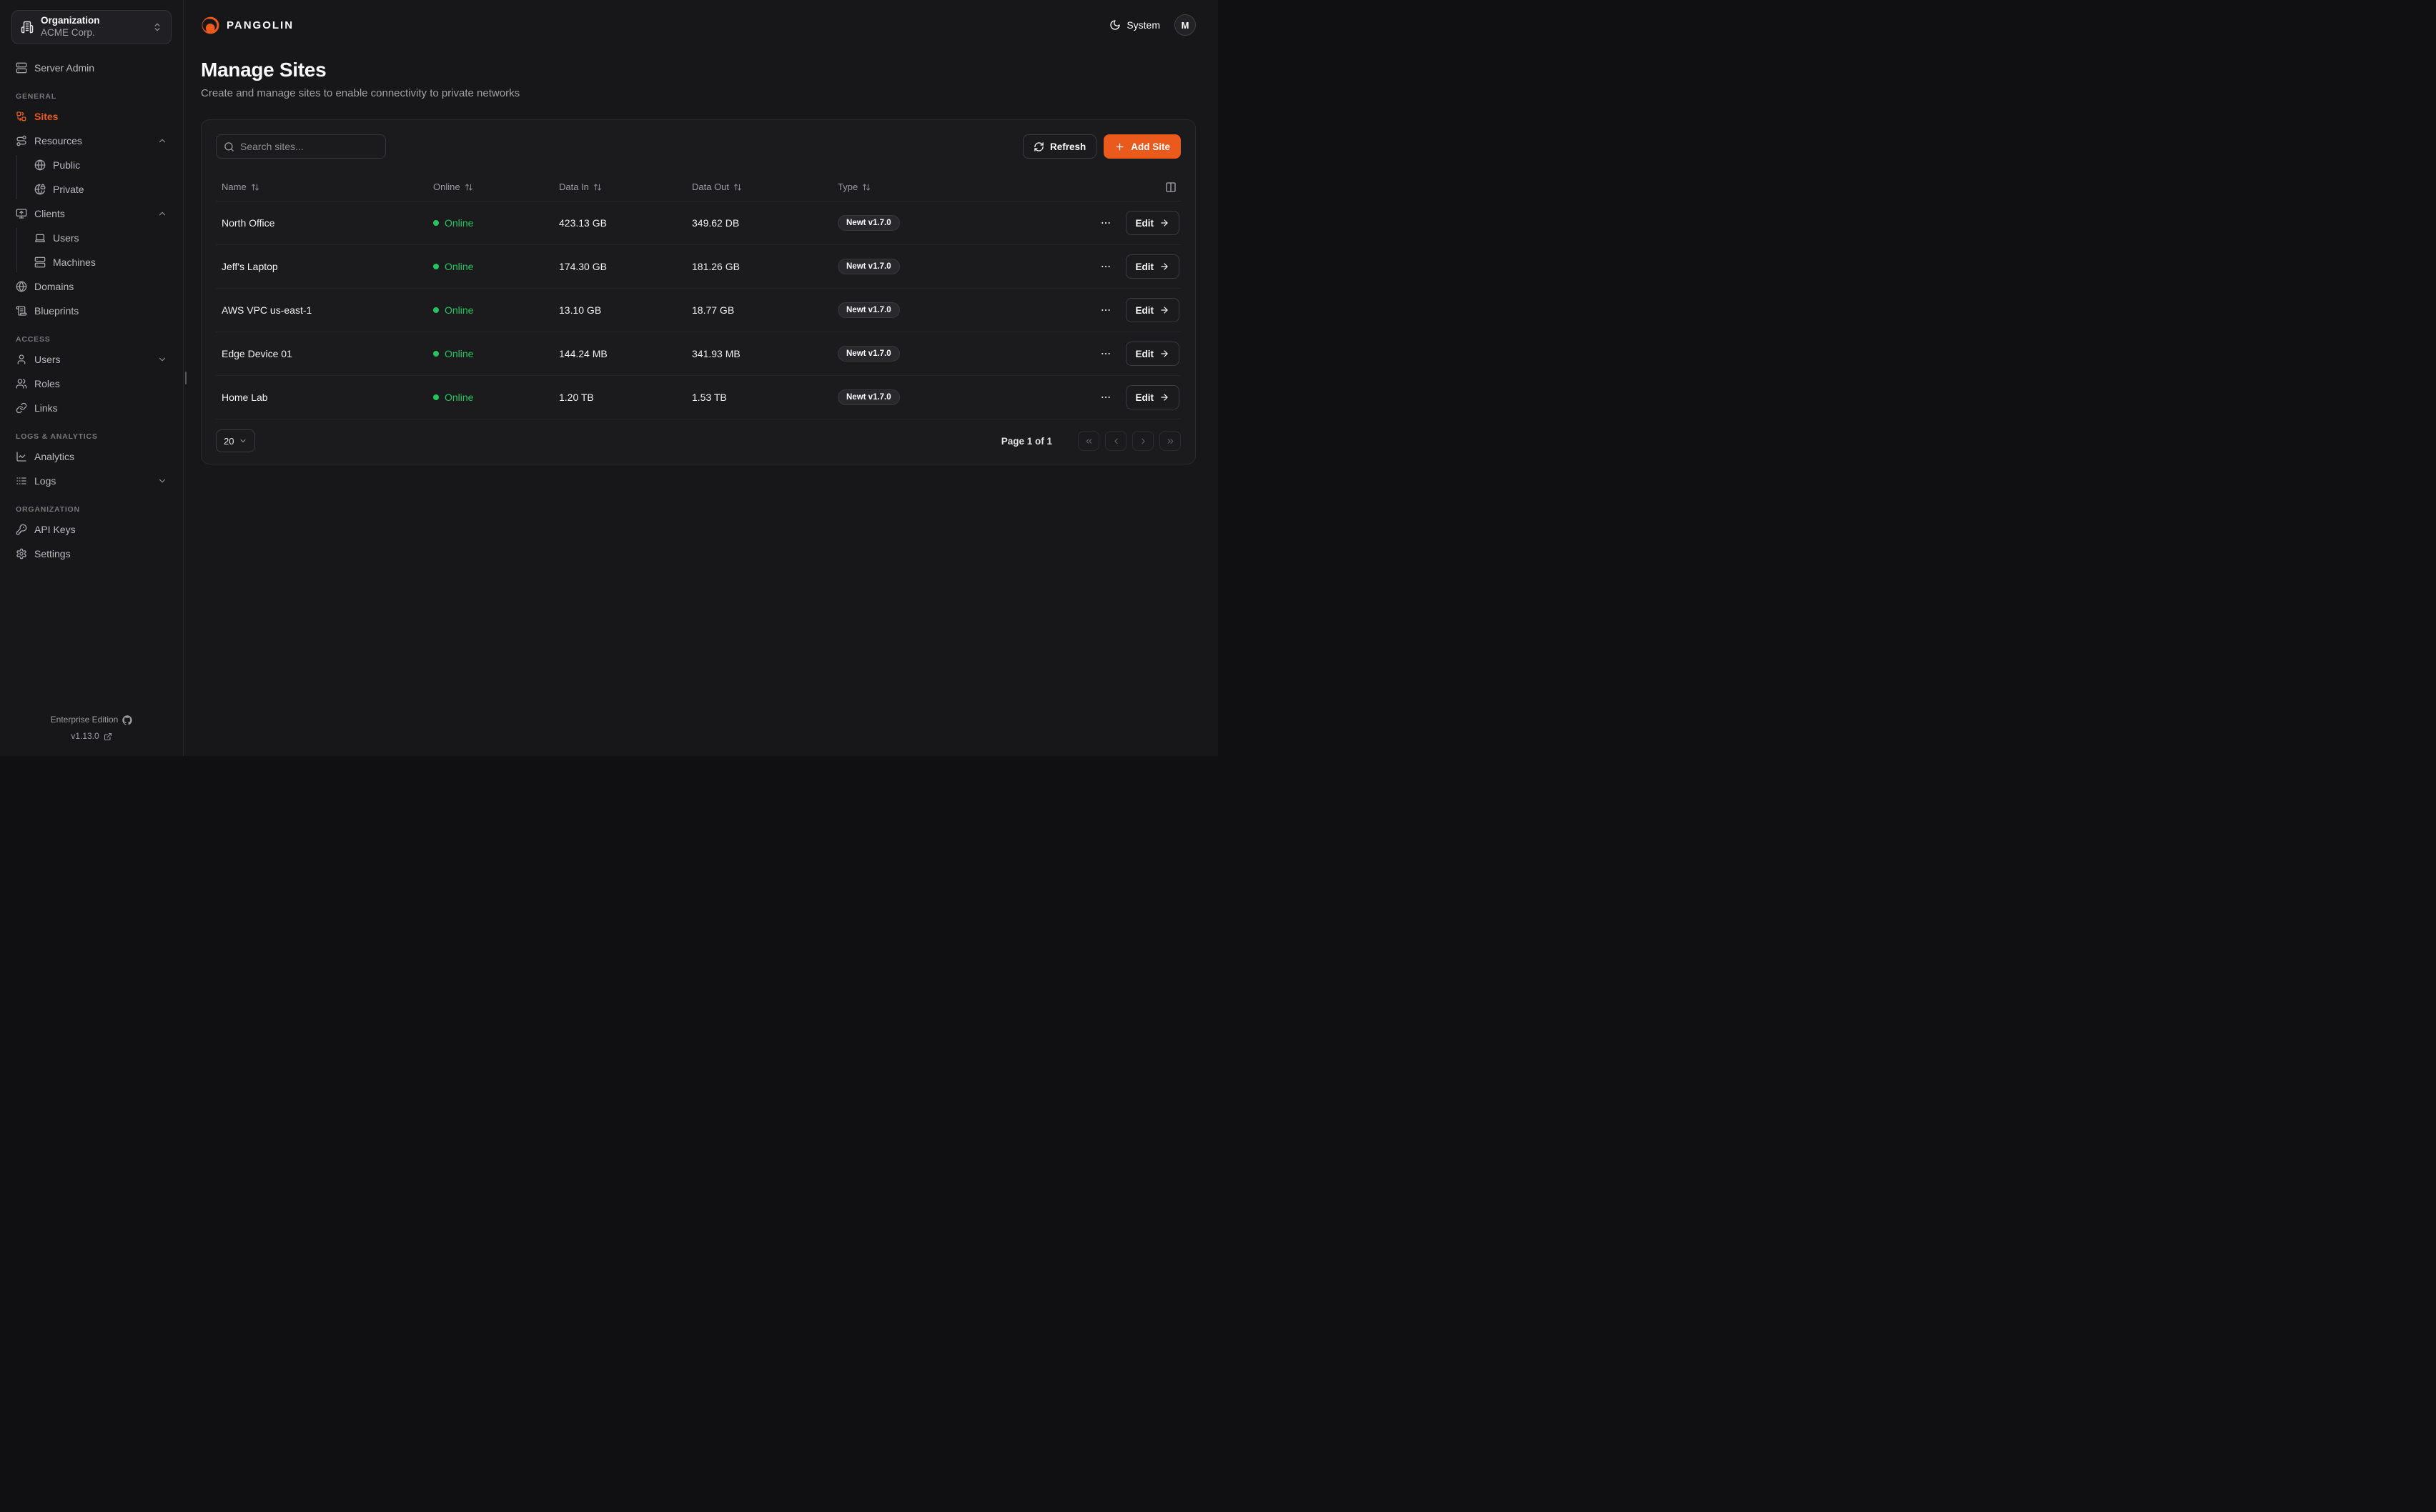 Image resolution: width=2436 pixels, height=1512 pixels. What do you see at coordinates (22, 359) in the screenshot?
I see `user-icon` at bounding box center [22, 359].